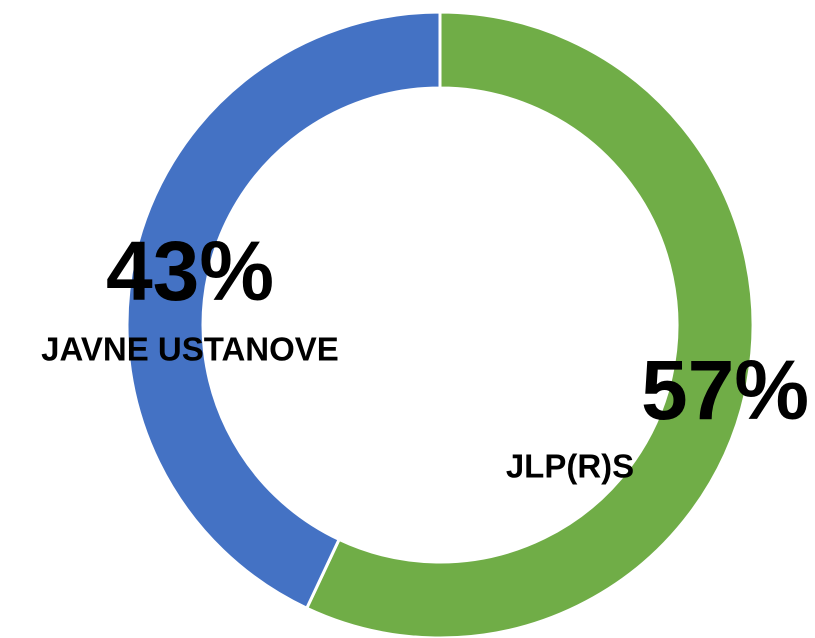  What do you see at coordinates (725, 390) in the screenshot?
I see `value-label: 57%` at bounding box center [725, 390].